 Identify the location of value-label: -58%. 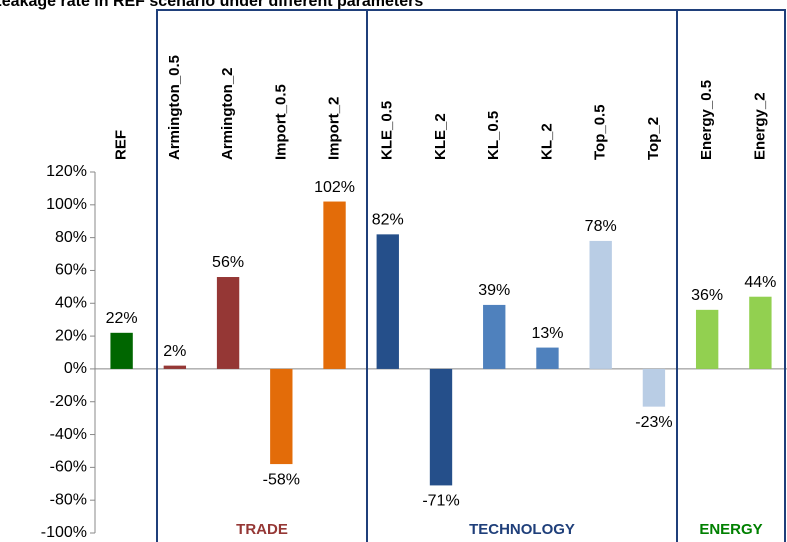
(281, 479).